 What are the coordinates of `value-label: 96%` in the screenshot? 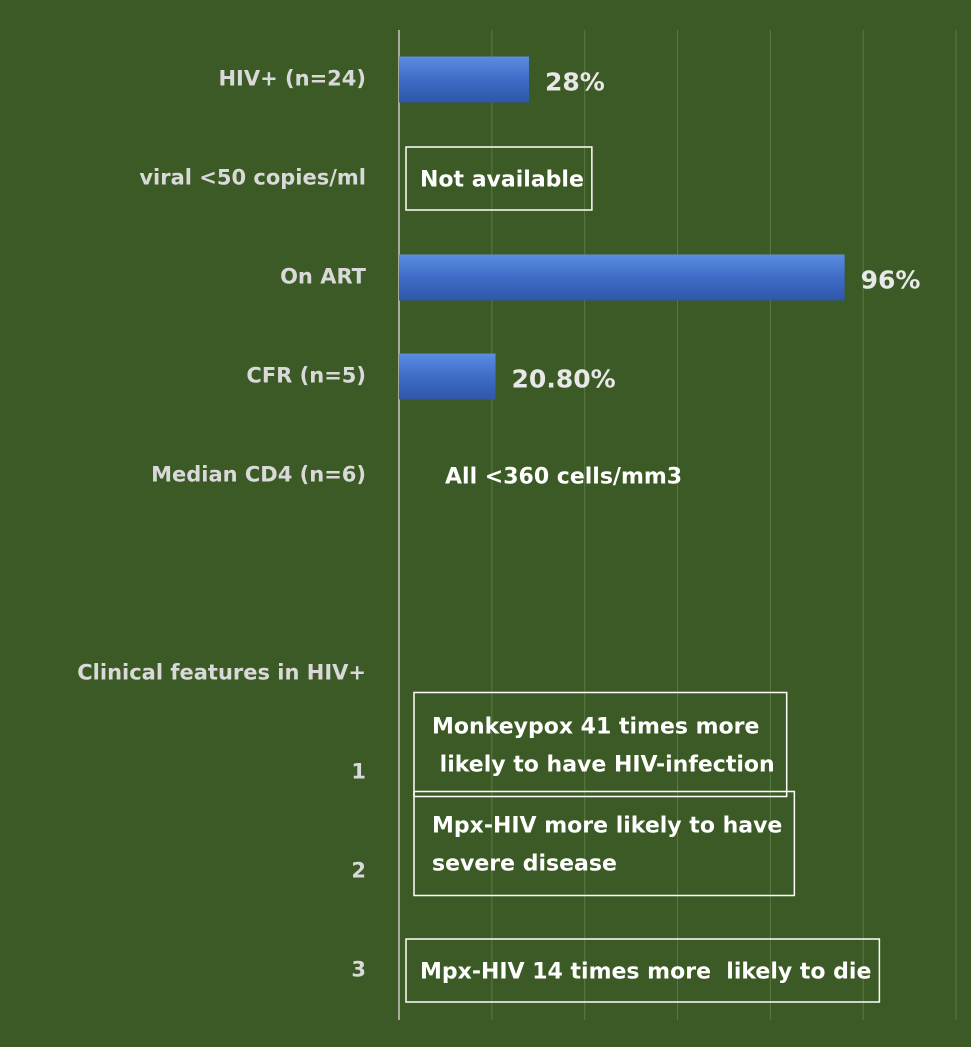 It's located at (891, 280).